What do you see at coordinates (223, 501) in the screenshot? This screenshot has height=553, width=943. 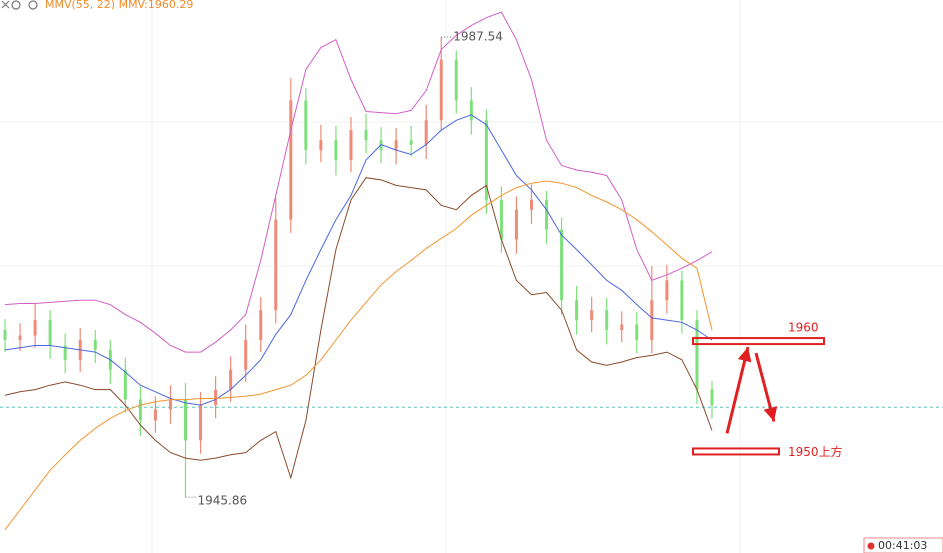 I see `low-label: 1945.86` at bounding box center [223, 501].